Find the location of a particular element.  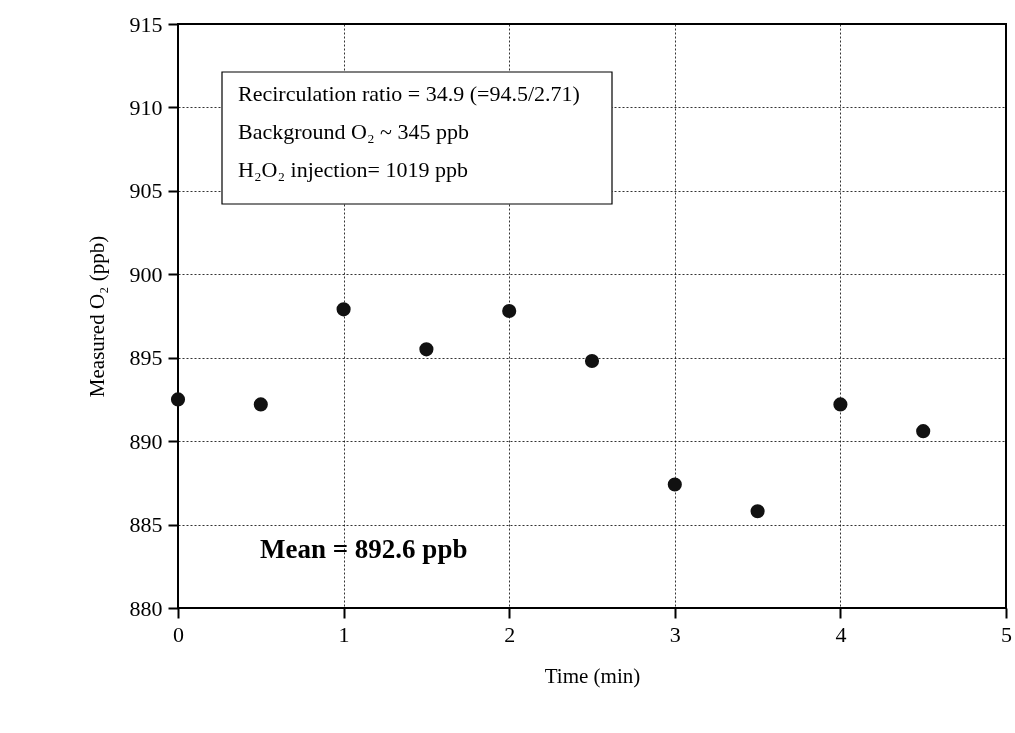

y-tick-label: 895 is located at coordinates (146, 358).